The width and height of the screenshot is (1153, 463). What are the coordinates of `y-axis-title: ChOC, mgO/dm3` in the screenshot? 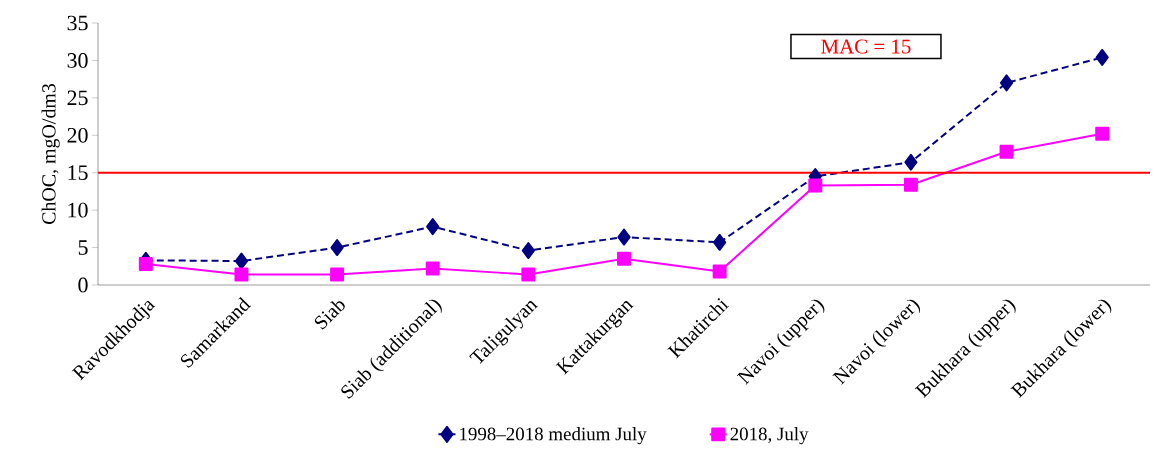 It's located at (50, 154).